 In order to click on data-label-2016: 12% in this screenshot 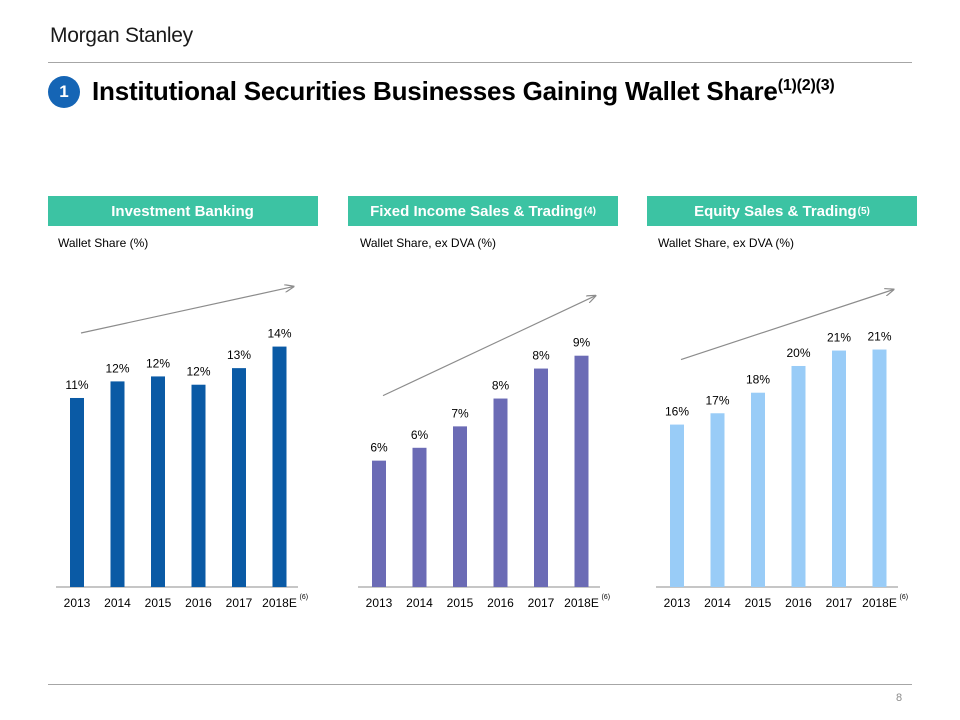, I will do `click(198, 372)`.